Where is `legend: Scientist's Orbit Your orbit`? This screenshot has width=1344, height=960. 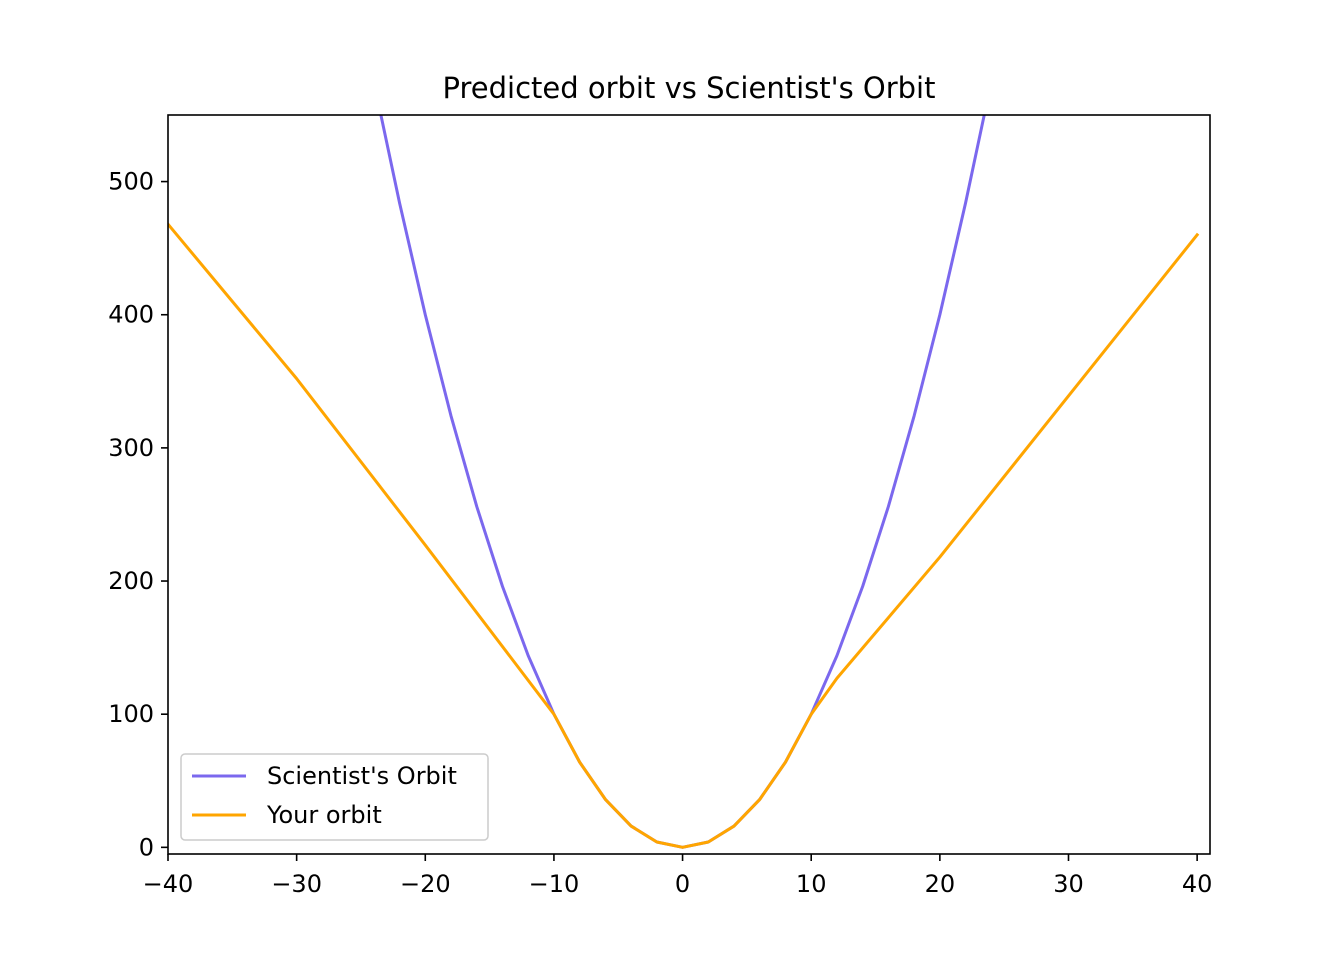
legend: Scientist's Orbit Your orbit is located at coordinates (334, 797).